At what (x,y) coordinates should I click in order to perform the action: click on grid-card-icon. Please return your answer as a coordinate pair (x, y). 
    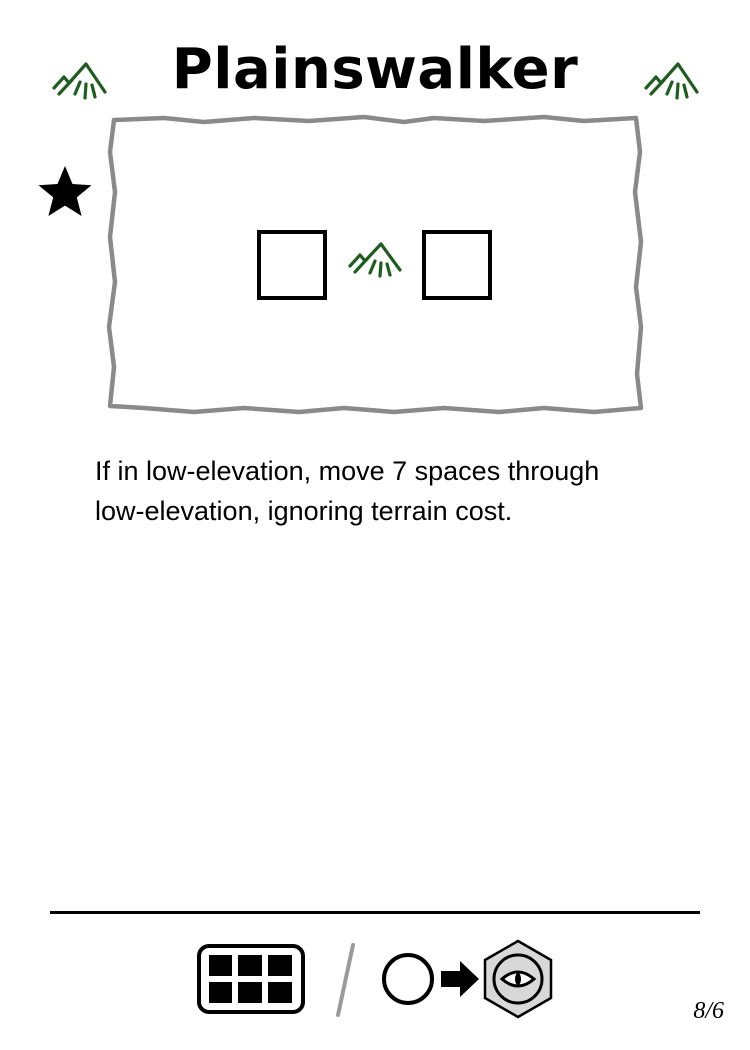
    Looking at the image, I should click on (251, 979).